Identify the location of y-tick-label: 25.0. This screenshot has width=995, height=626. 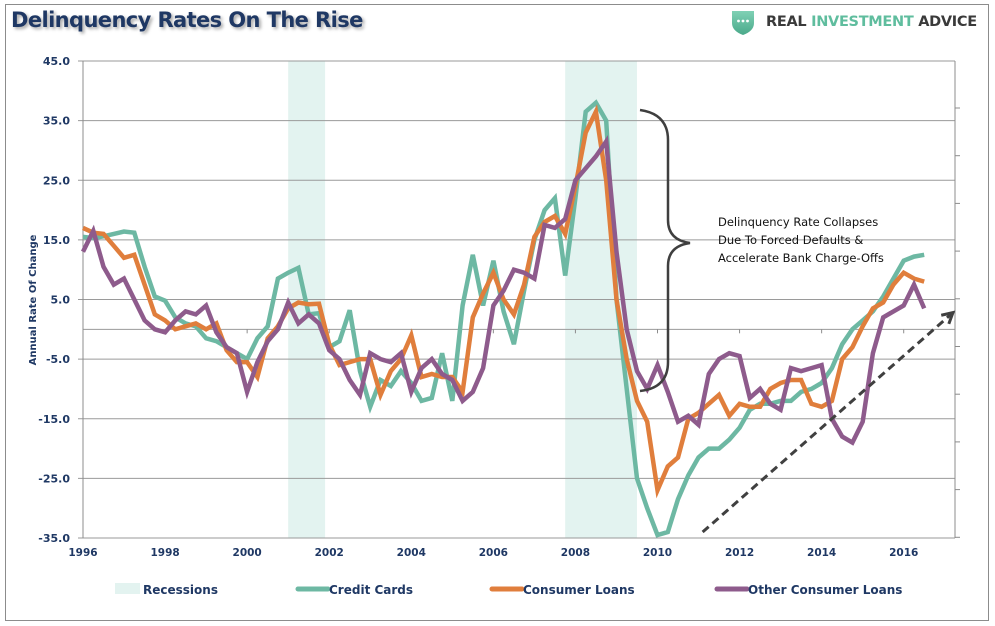
(56, 180).